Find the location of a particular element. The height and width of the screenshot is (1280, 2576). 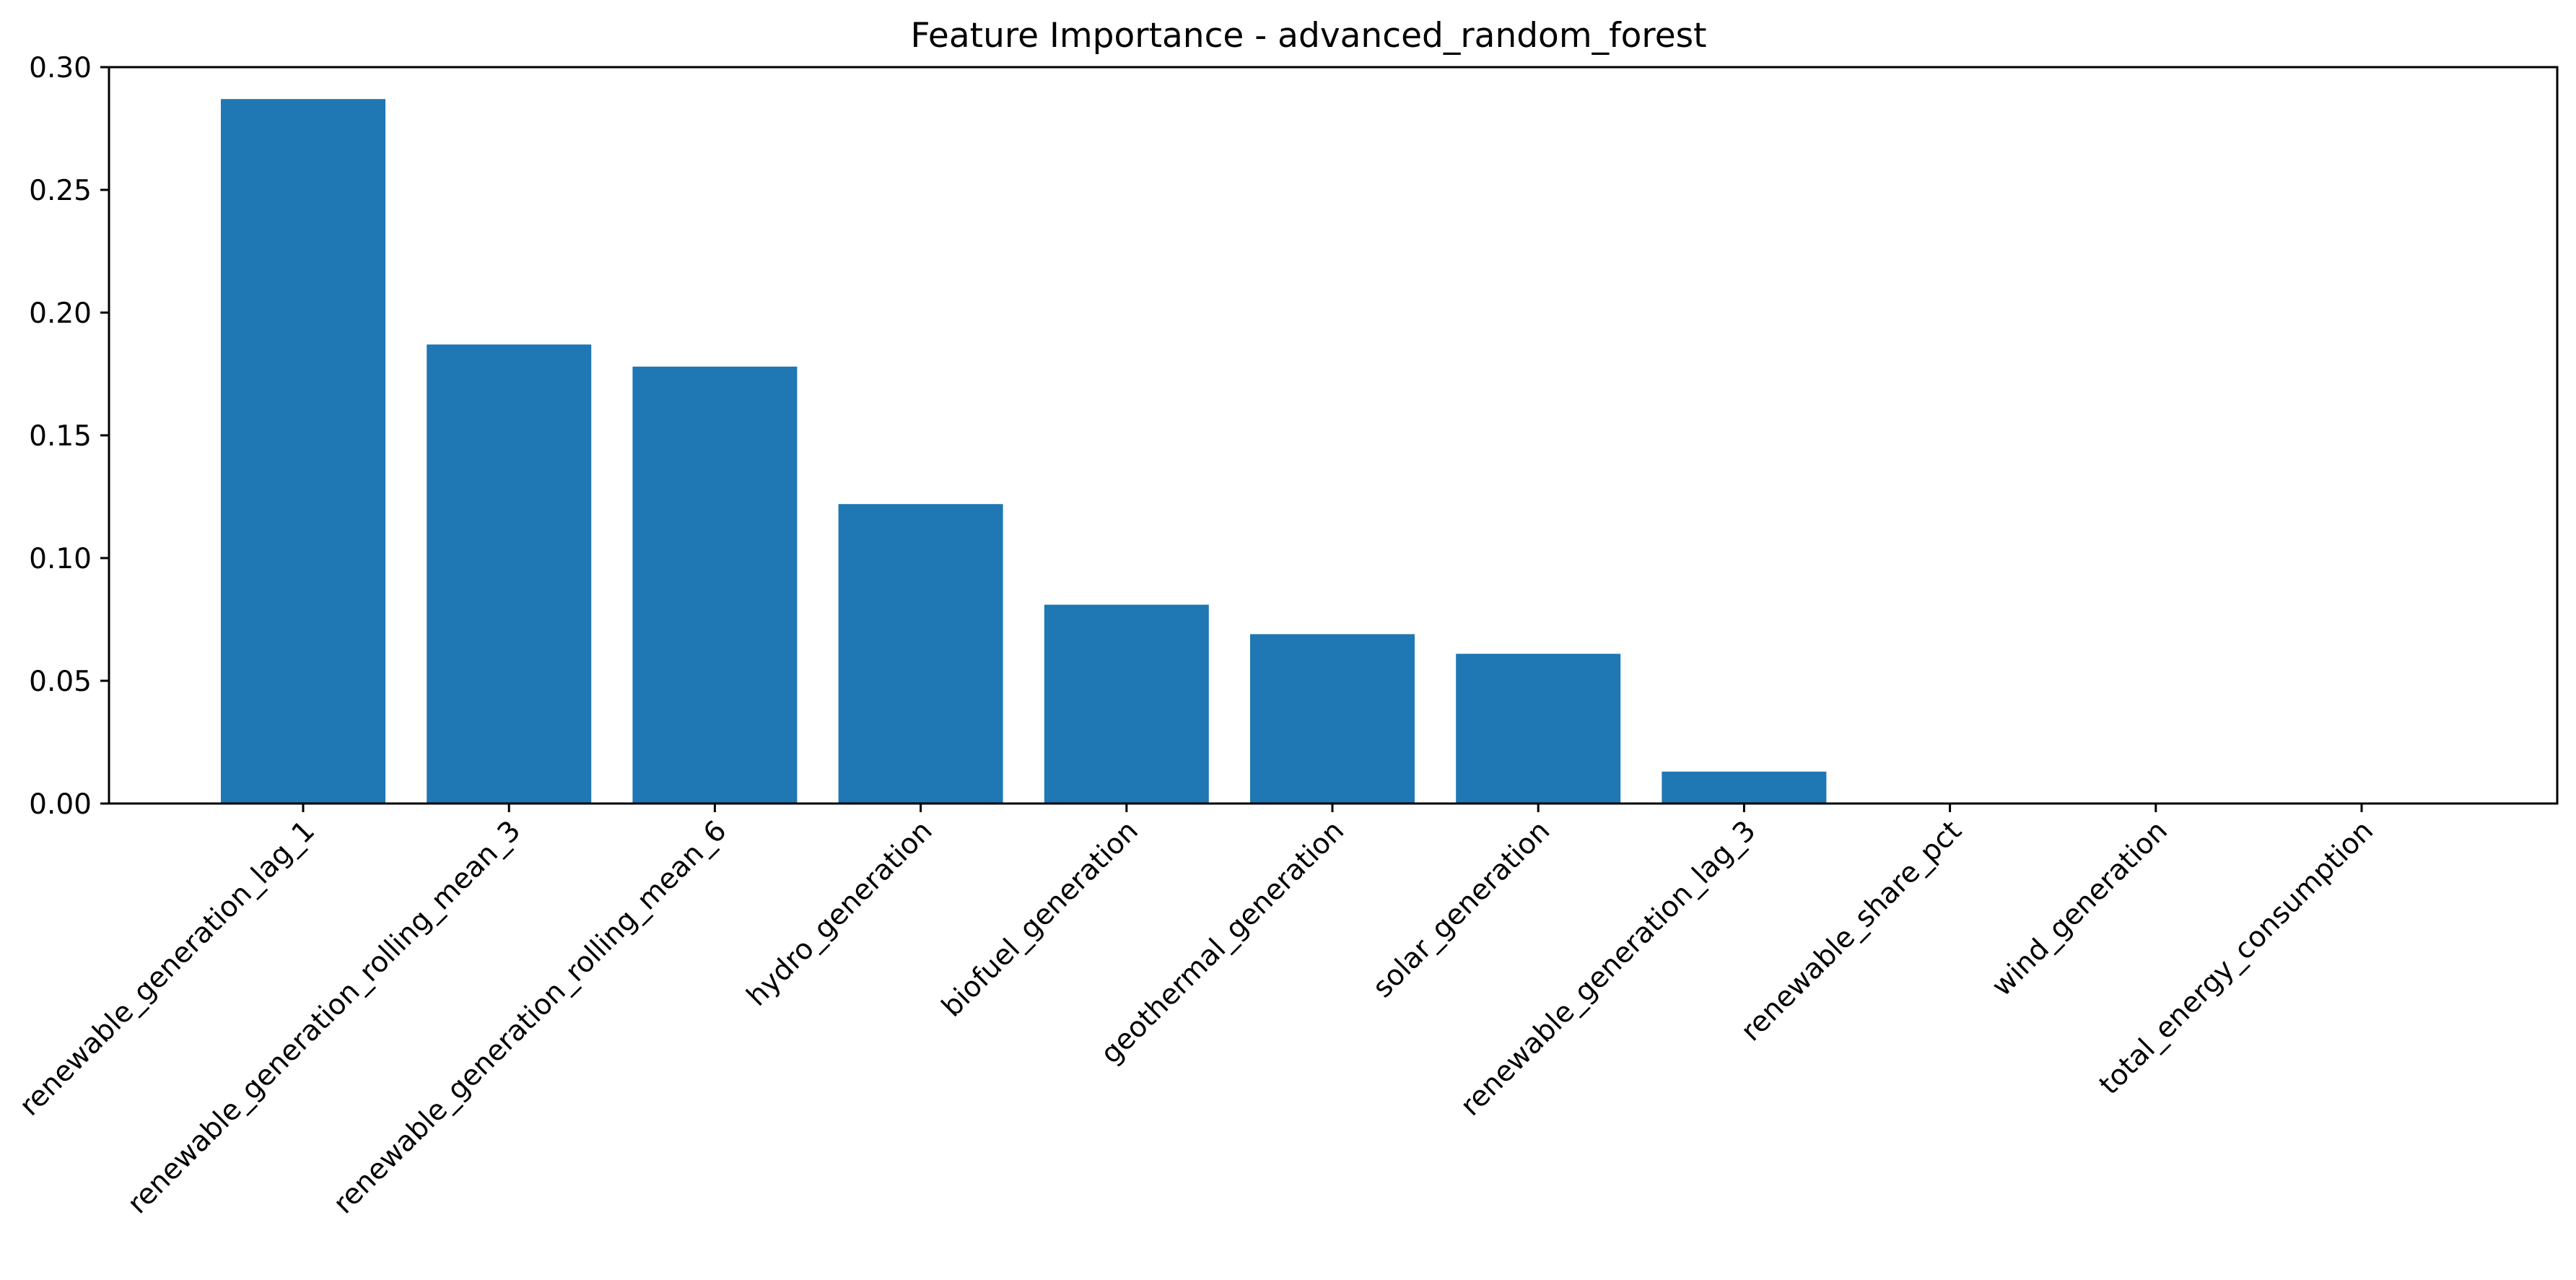

x-tick-label: renewable_share_pct is located at coordinates (1851, 931).